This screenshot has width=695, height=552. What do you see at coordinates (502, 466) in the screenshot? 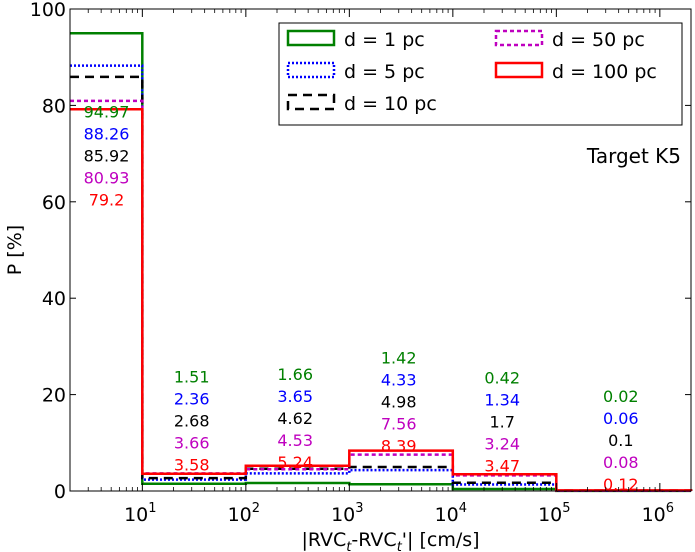
I see `value-label-bin5-series5: 3.47` at bounding box center [502, 466].